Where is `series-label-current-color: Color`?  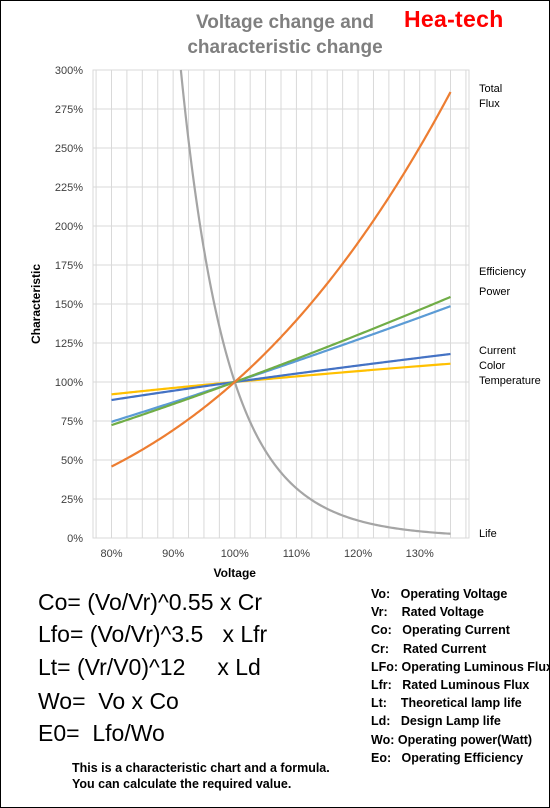
series-label-current-color: Color is located at coordinates (492, 366).